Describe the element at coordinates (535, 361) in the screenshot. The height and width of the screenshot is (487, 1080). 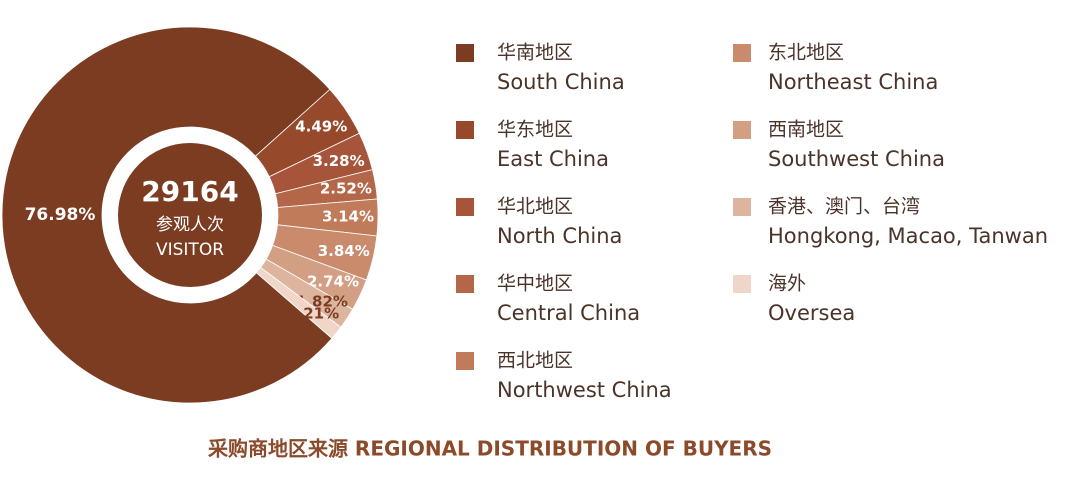
I see `legend-label: 西北地区` at that location.